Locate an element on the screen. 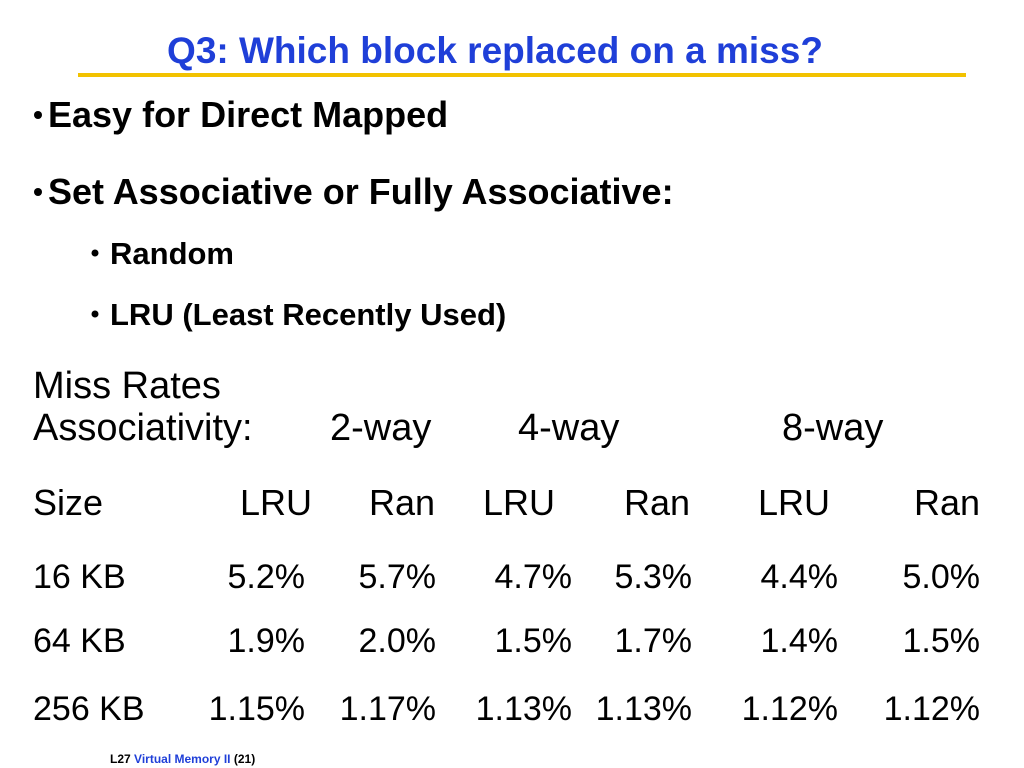 The image size is (1024, 768). table-cell: 1.15% is located at coordinates (257, 709).